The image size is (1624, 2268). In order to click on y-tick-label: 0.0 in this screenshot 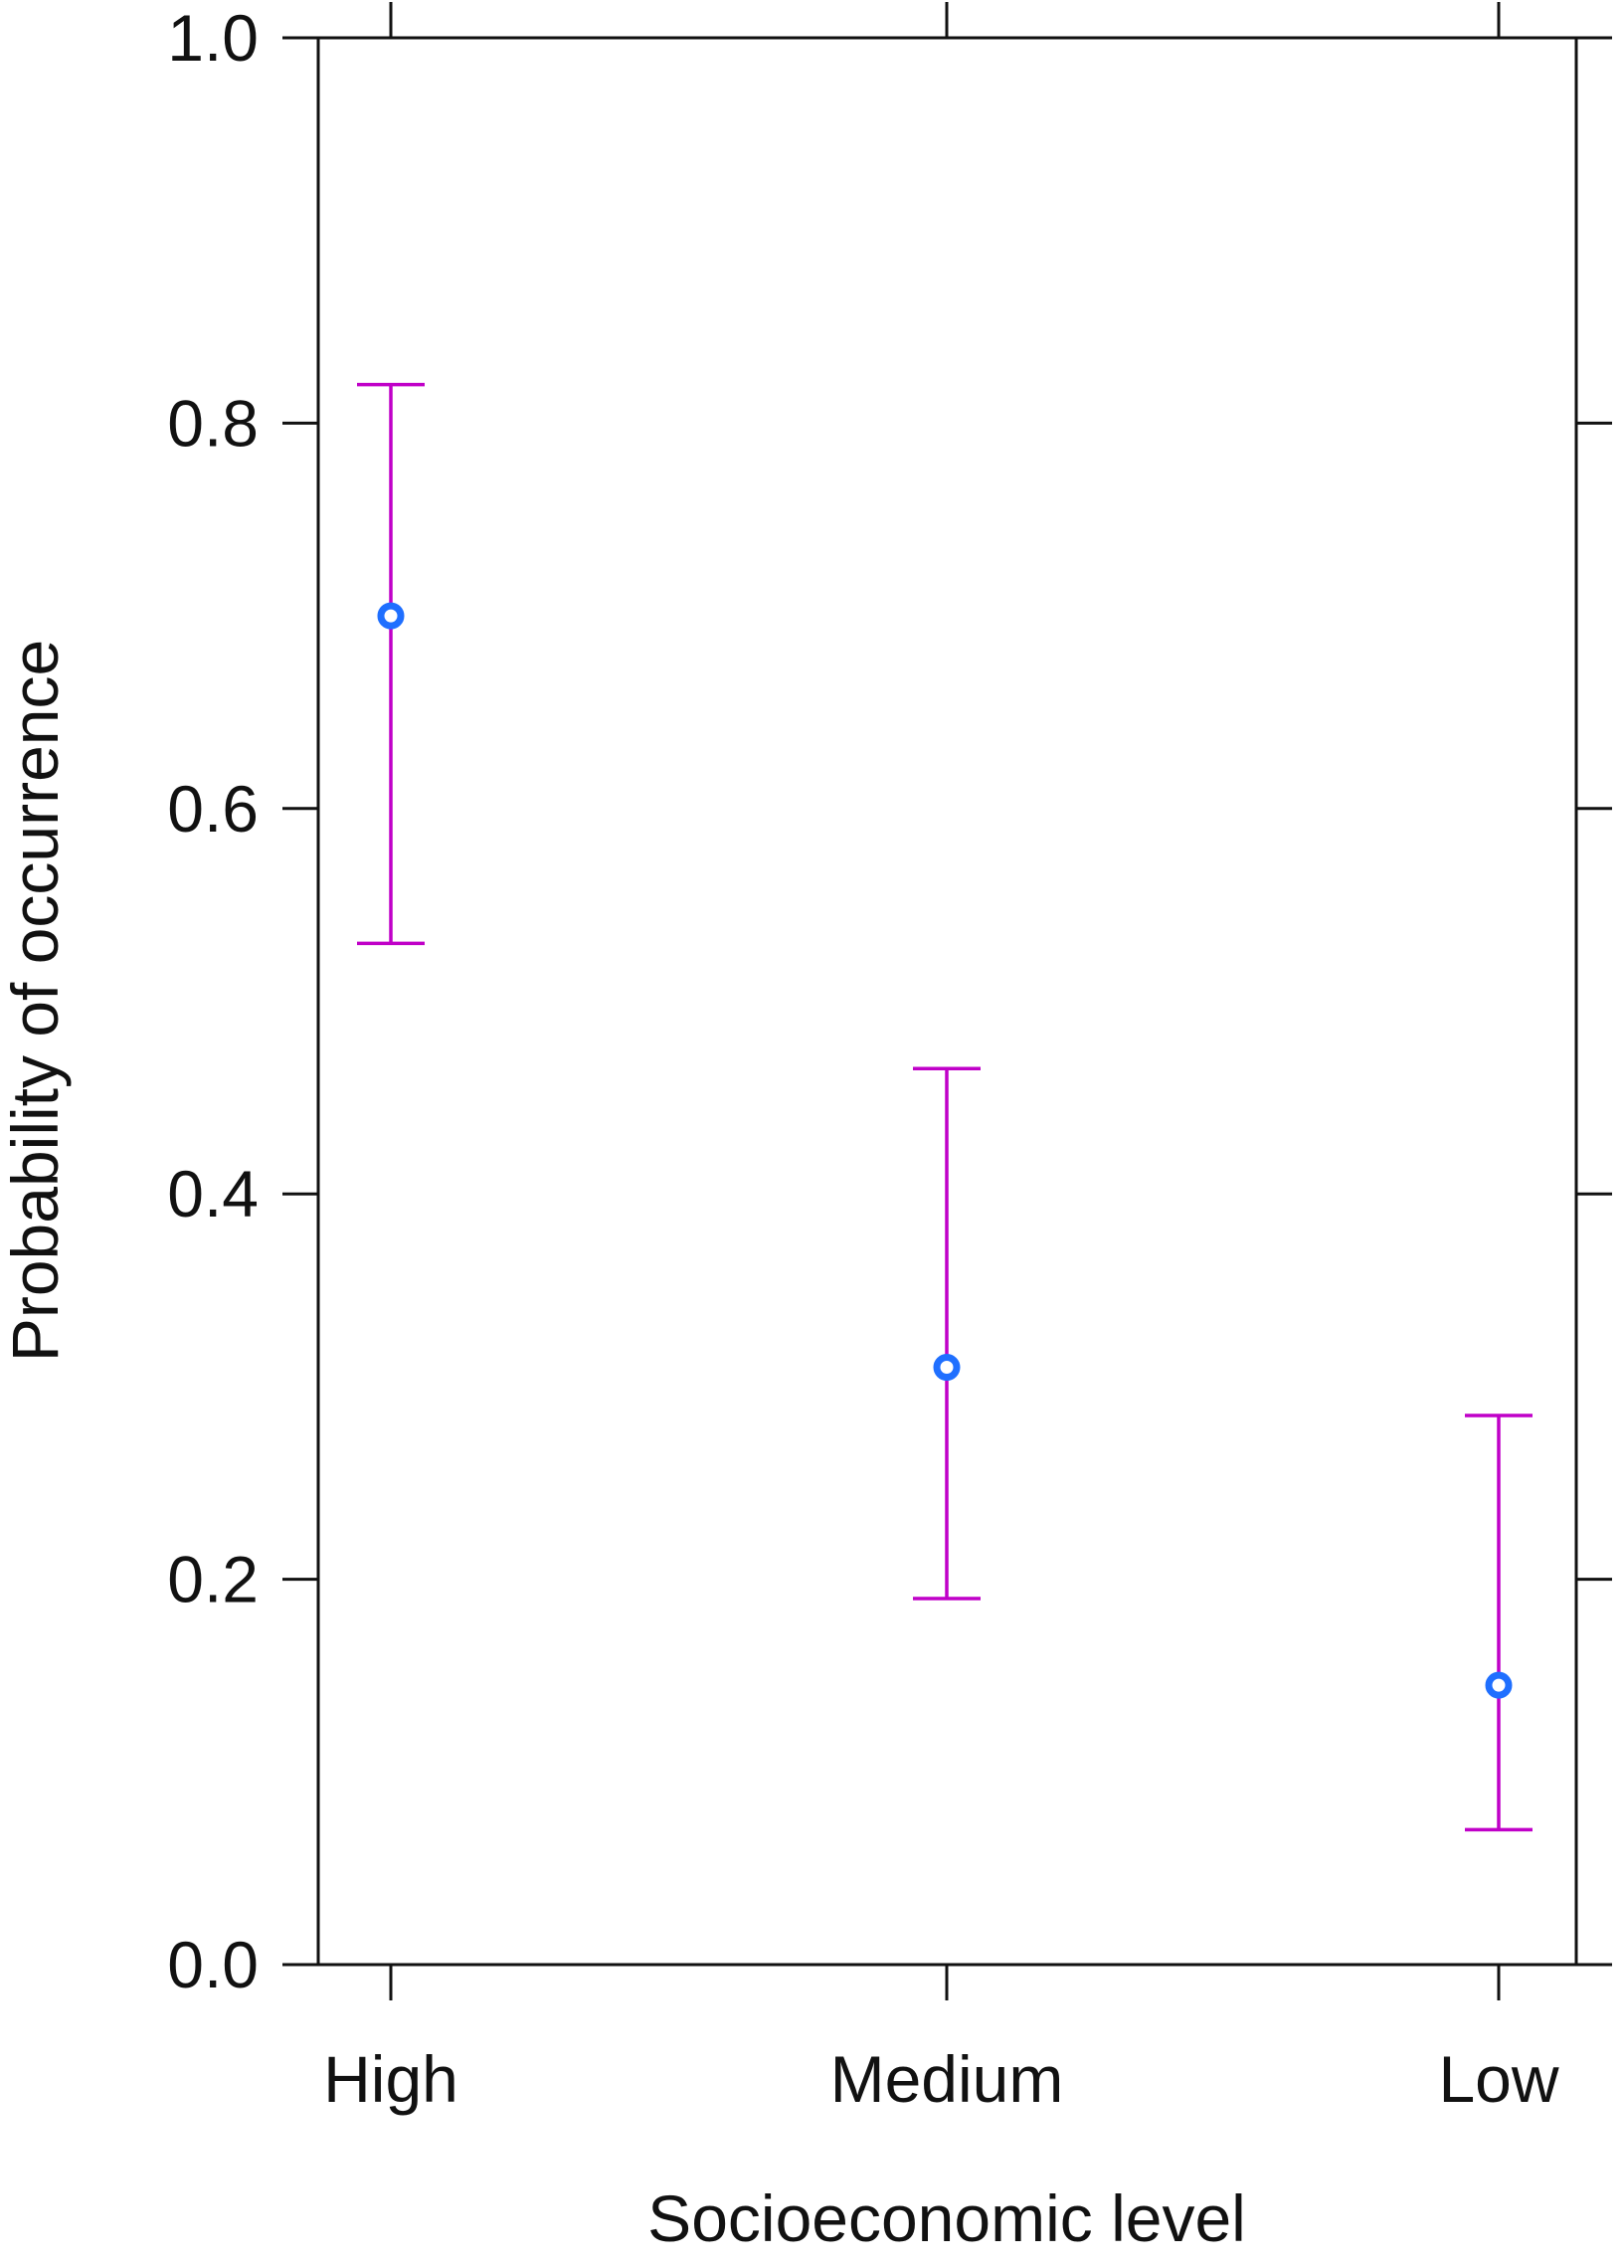, I will do `click(213, 1965)`.